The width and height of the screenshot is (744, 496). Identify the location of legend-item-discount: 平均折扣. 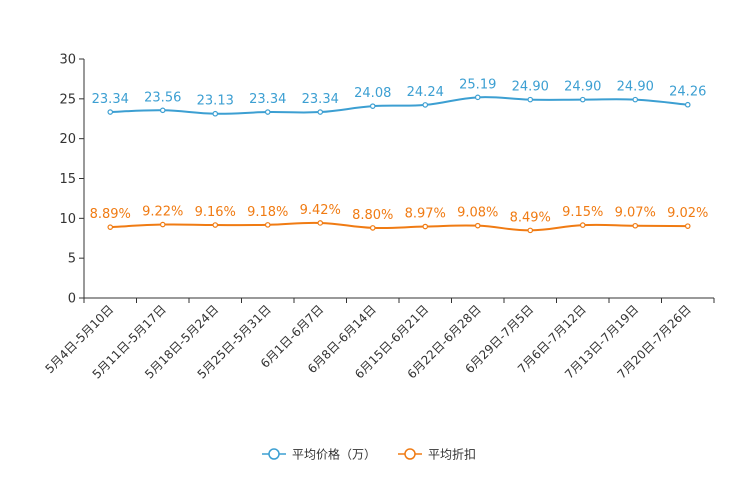
(437, 454).